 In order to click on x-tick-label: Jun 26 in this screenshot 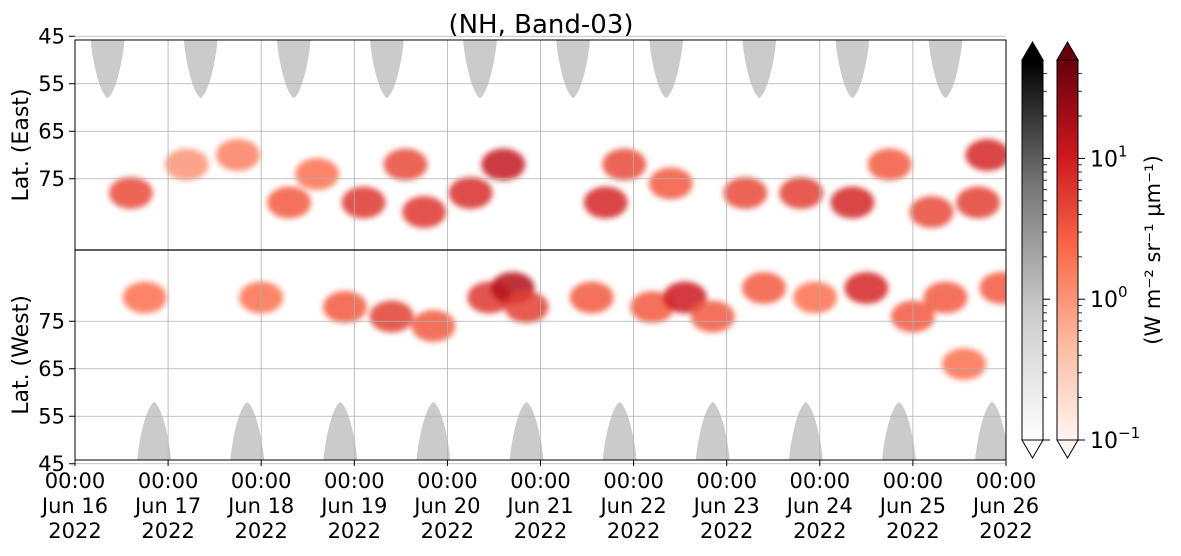, I will do `click(1005, 506)`.